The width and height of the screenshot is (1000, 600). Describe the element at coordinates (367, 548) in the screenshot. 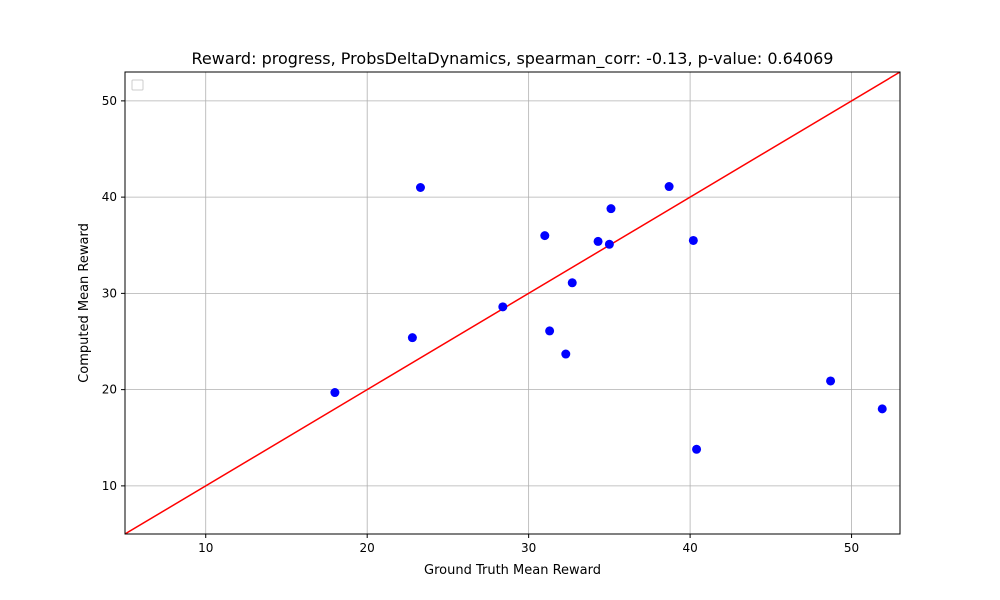

I see `x-tick-label: 20` at that location.